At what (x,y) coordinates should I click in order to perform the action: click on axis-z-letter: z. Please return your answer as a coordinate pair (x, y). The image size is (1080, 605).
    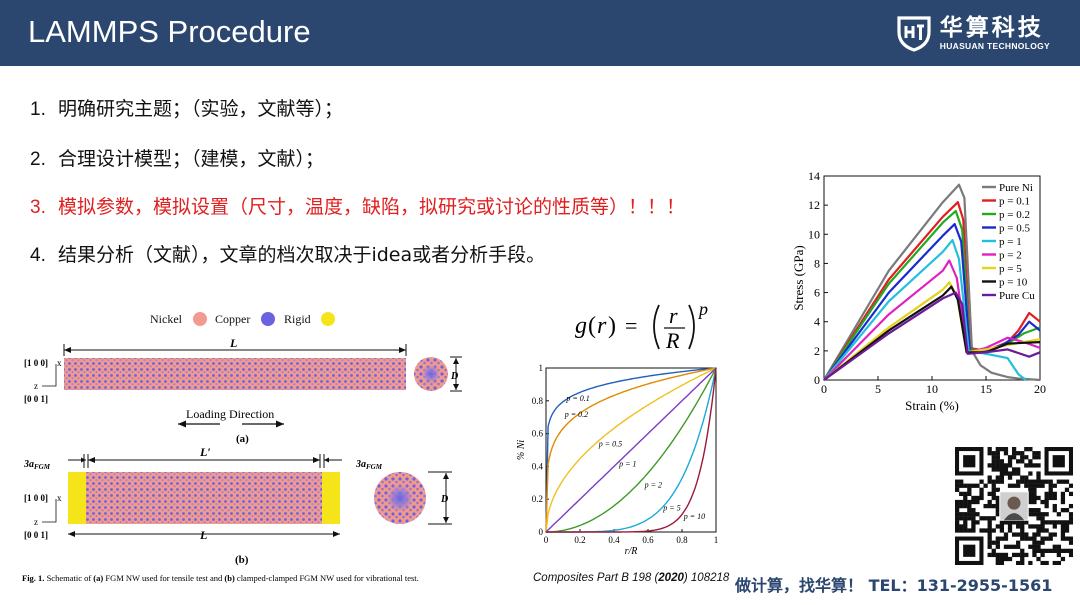
    Looking at the image, I should click on (36, 386).